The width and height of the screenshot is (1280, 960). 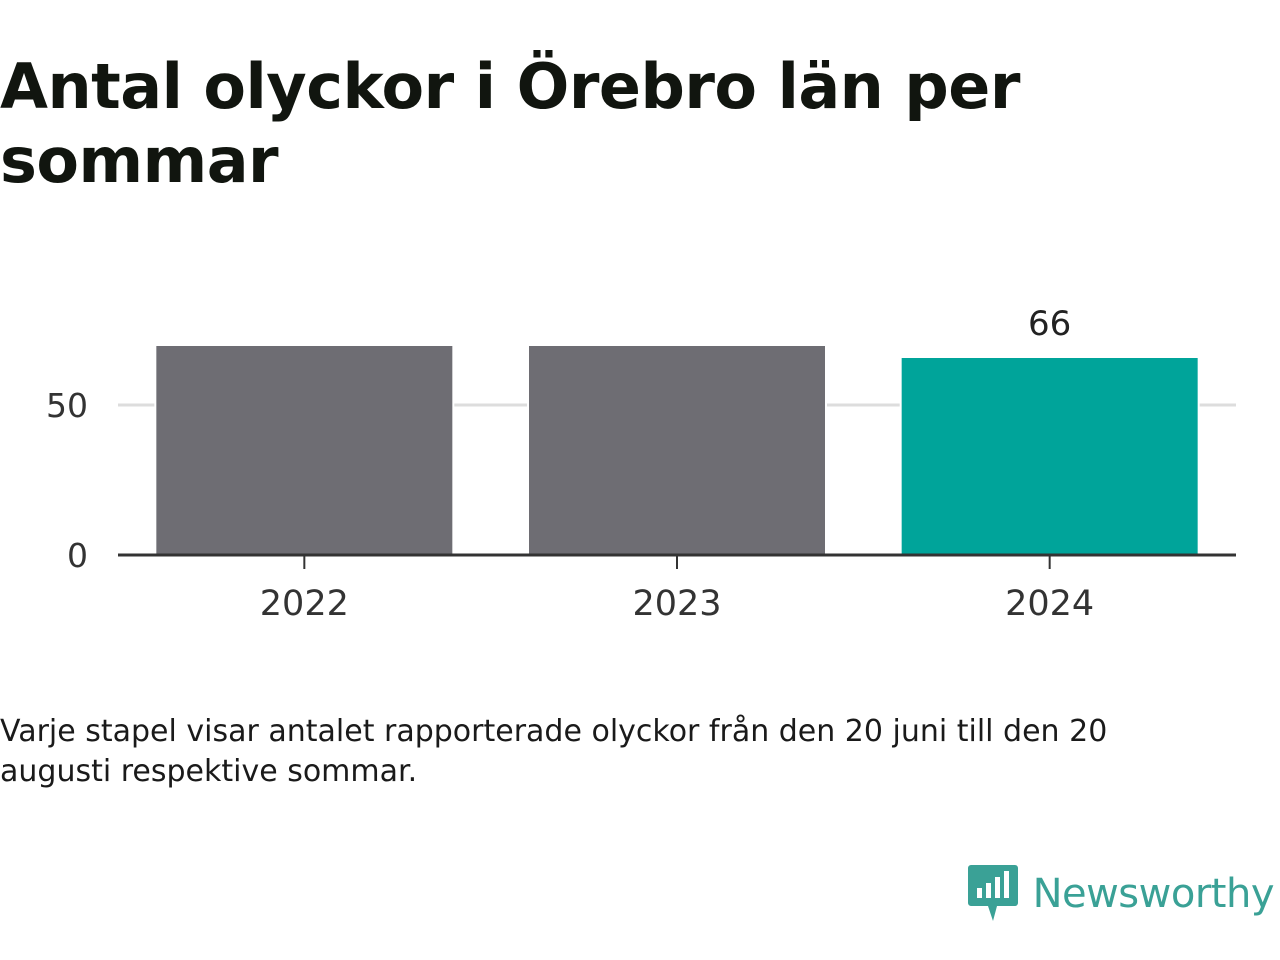 I want to click on x-tick-labels: 2022 2023 2024, so click(x=677, y=604).